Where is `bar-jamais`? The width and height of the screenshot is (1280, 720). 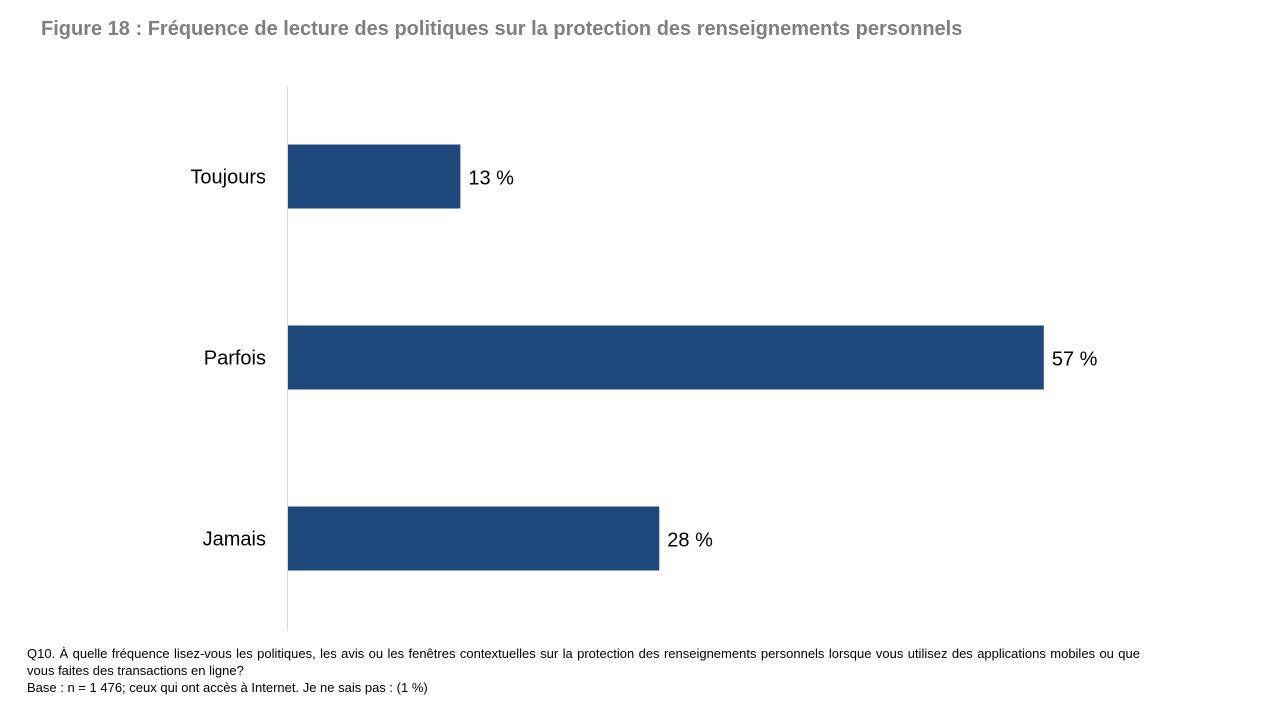 bar-jamais is located at coordinates (474, 538).